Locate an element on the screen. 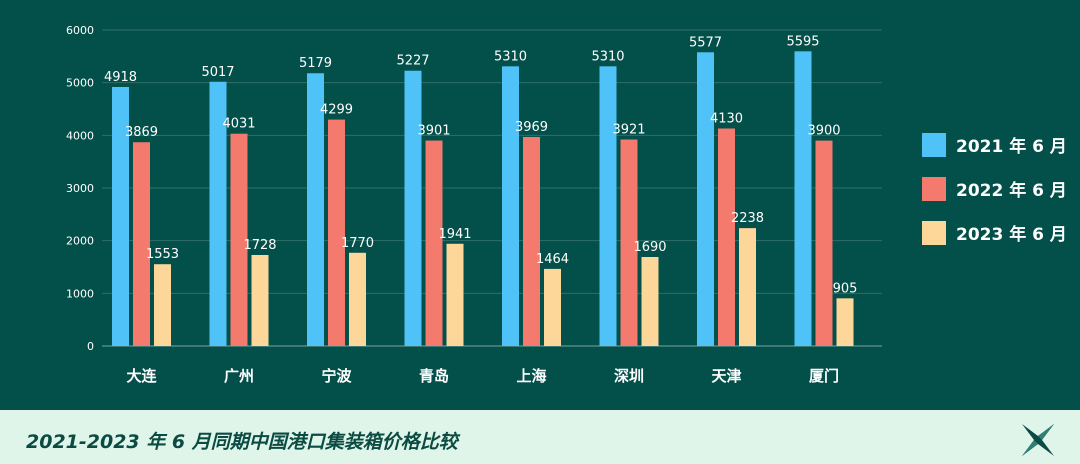 This screenshot has width=1080, height=464. x-category-label: 上海 is located at coordinates (531, 376).